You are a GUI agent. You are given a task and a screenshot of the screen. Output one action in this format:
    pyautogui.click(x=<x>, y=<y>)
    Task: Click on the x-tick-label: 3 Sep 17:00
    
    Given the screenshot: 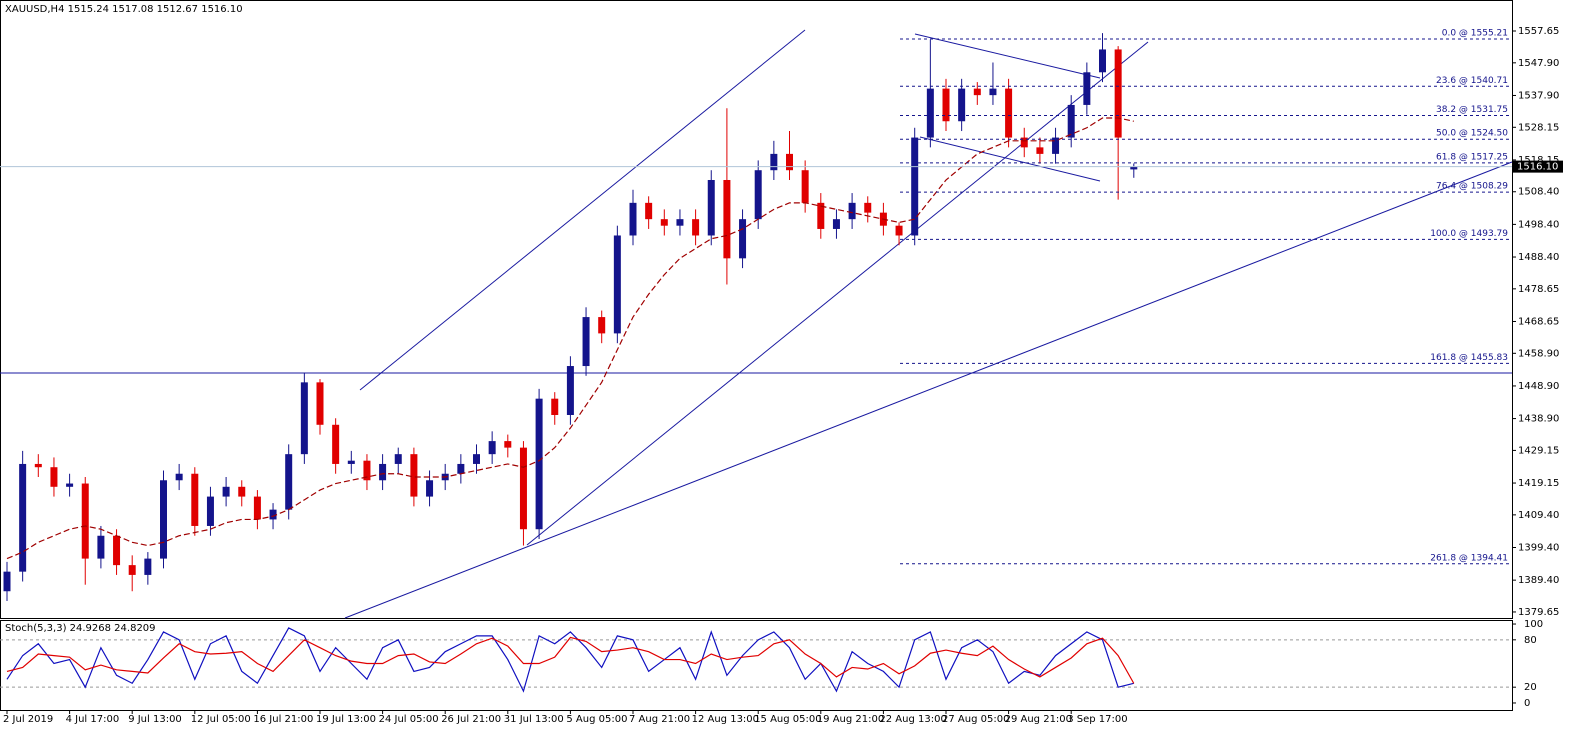 What is the action you would take?
    pyautogui.click(x=1097, y=719)
    